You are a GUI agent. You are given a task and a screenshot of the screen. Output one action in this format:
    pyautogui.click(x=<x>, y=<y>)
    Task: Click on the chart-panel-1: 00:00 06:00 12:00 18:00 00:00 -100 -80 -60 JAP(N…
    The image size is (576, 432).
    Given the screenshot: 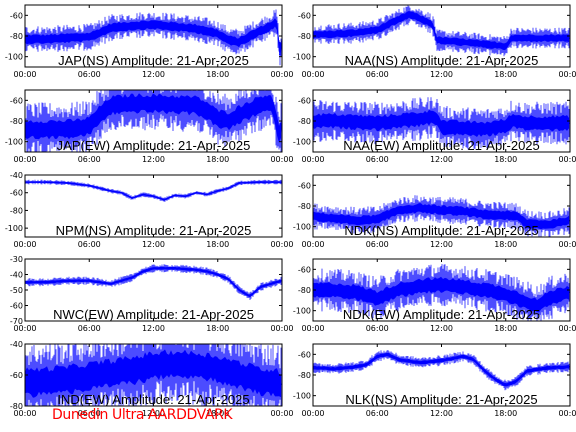 What is the action you would take?
    pyautogui.click(x=149, y=41)
    